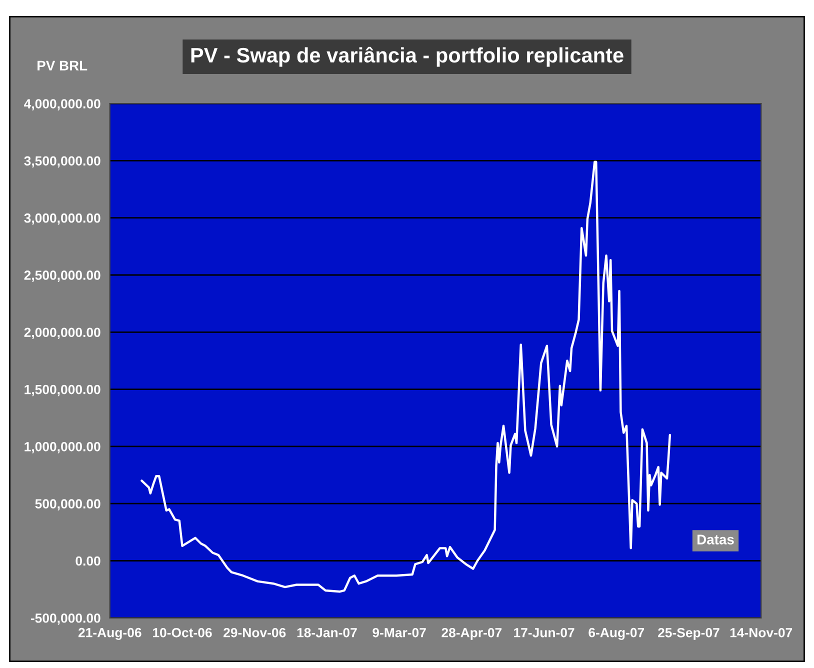  I want to click on y-tick-label: -500,000.00, so click(65, 619).